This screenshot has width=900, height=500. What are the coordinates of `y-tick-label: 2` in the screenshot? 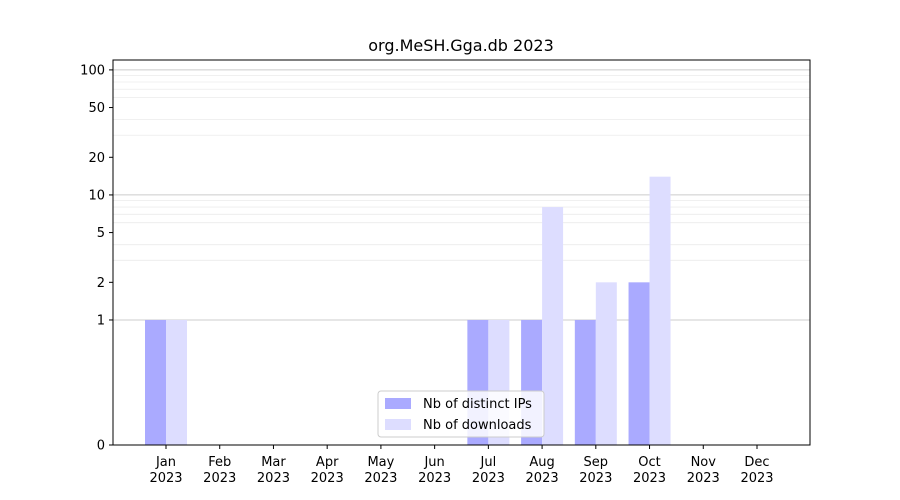 It's located at (101, 283).